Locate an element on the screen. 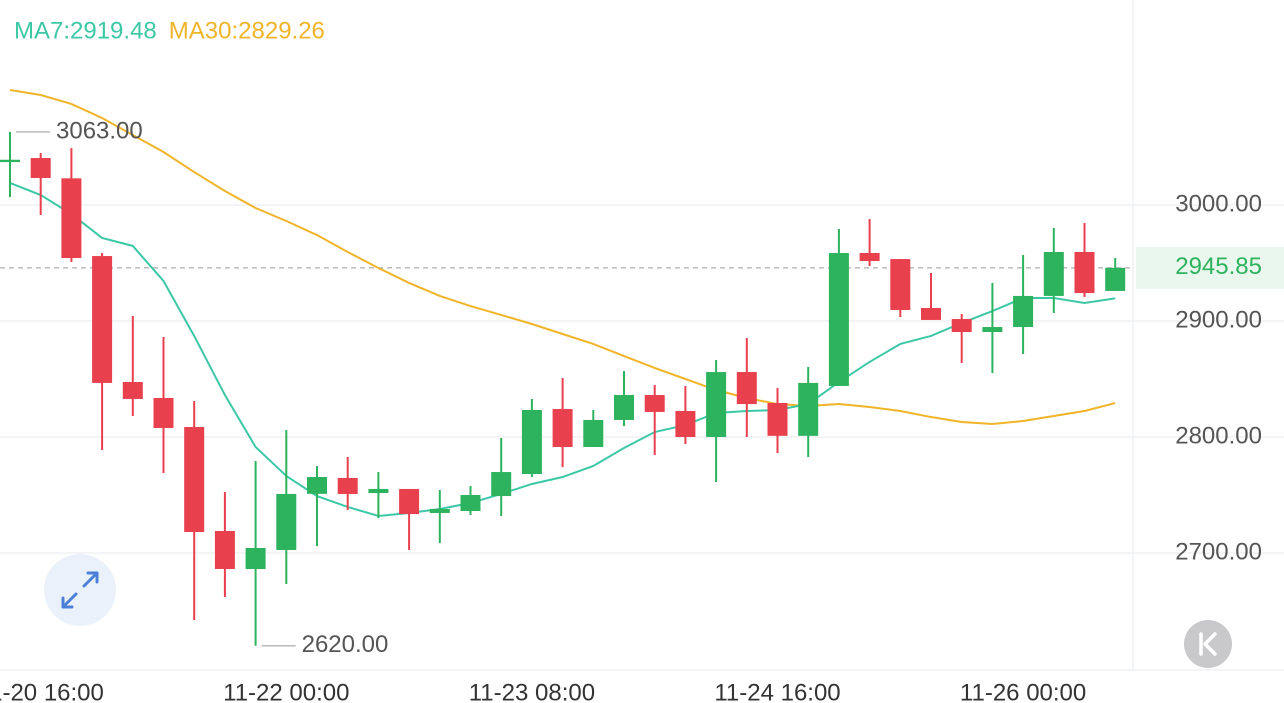  expand-button is located at coordinates (80, 590).